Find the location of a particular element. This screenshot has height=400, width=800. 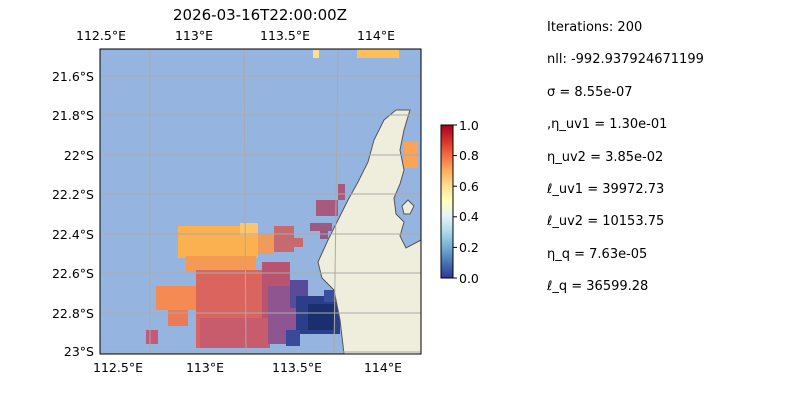

lat-tick-label: 22°S is located at coordinates (79, 155).